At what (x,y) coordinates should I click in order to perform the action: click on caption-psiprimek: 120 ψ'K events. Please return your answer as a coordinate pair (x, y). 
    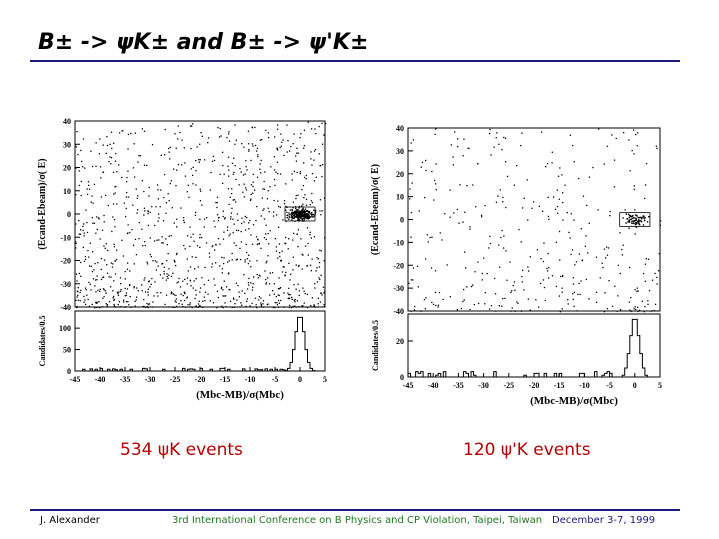
    Looking at the image, I should click on (527, 450).